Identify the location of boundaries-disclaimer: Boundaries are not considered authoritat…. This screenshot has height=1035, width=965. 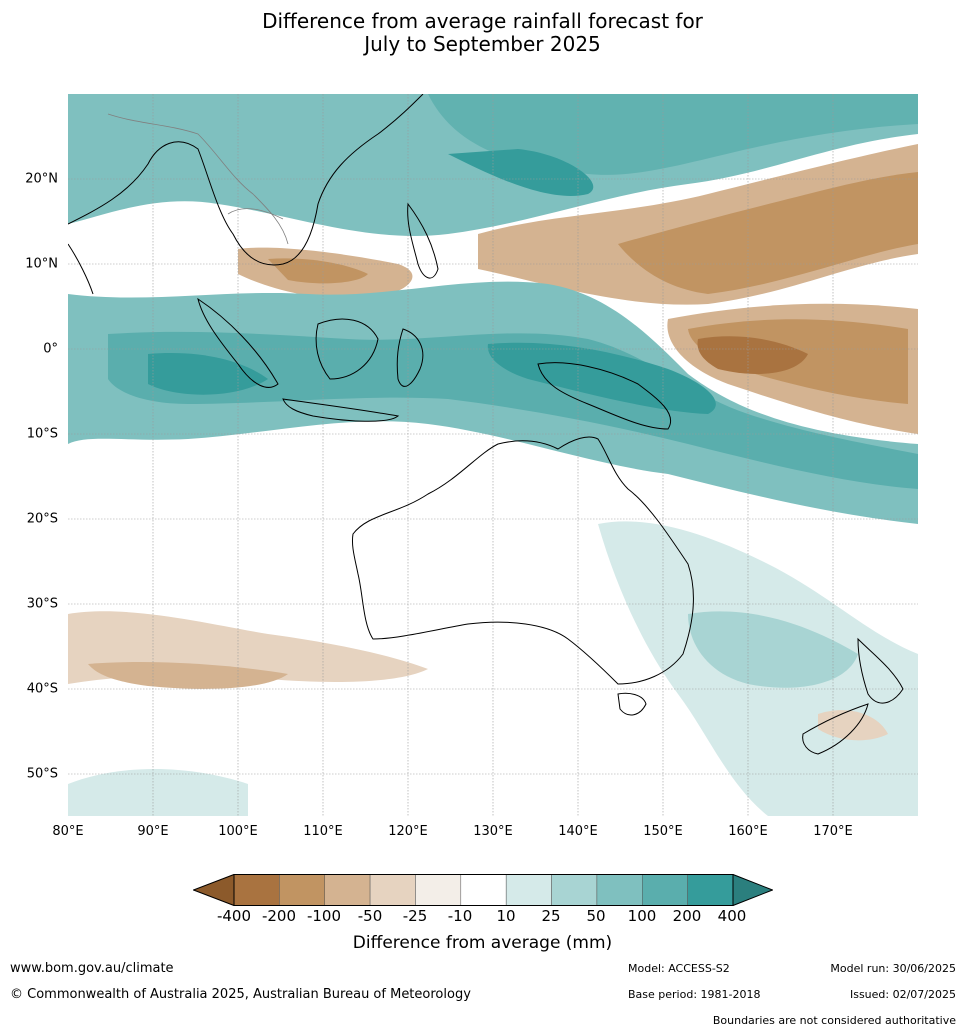
(834, 1020).